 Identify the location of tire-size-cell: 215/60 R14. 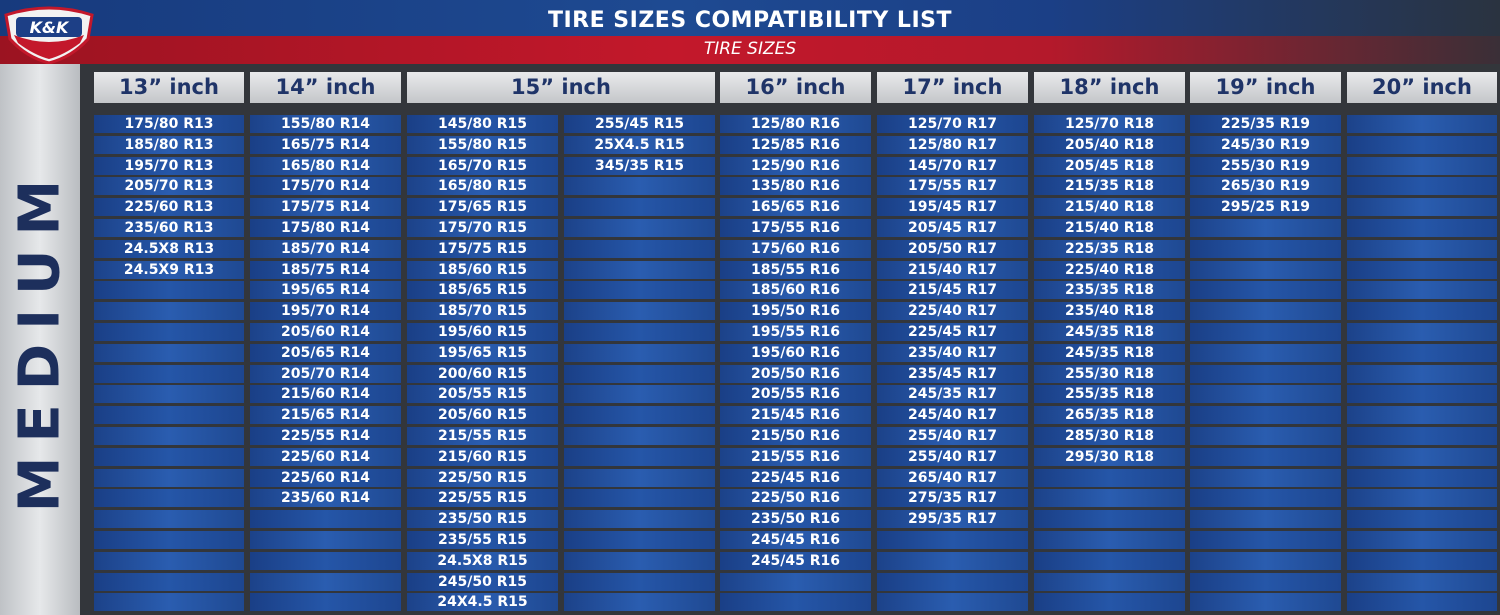
(325, 394).